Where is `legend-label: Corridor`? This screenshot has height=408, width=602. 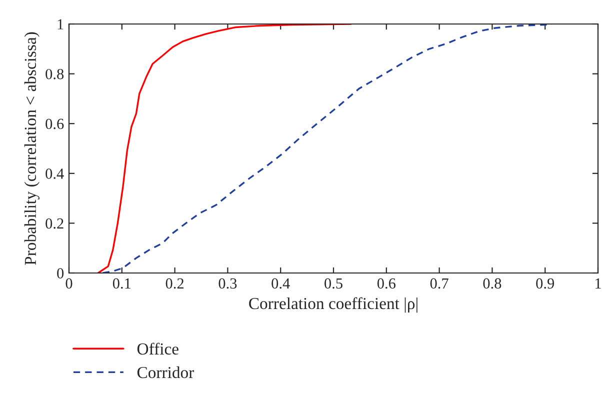 legend-label: Corridor is located at coordinates (165, 372).